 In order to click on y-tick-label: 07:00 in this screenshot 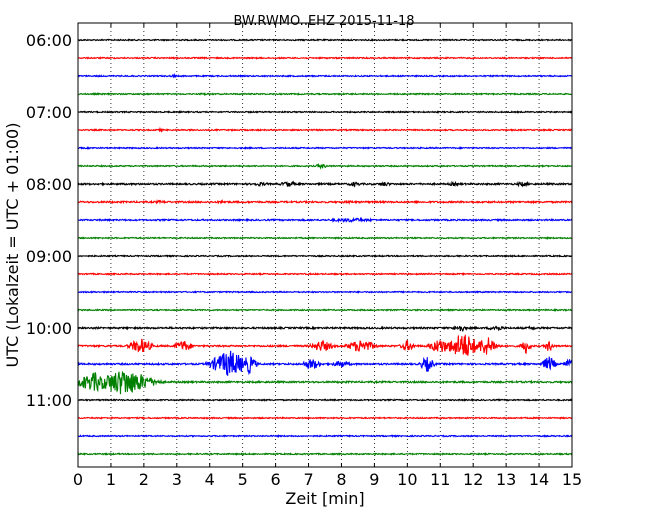, I will do `click(49, 112)`.